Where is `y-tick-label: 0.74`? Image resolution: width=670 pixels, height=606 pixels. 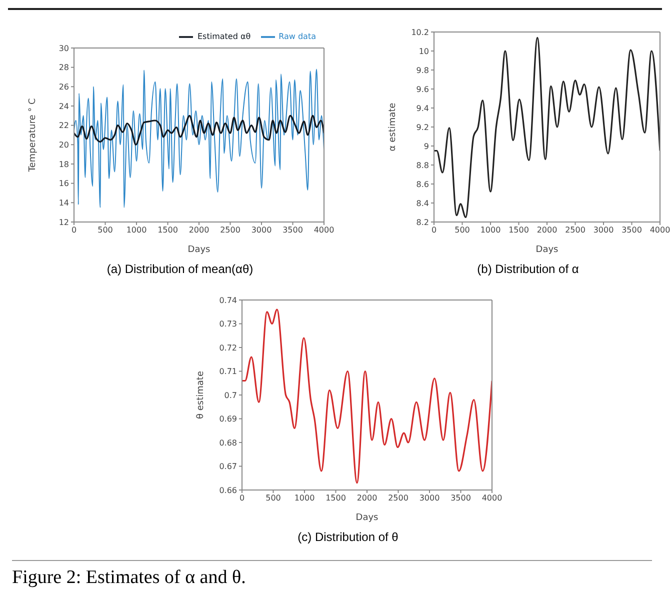 y-tick-label: 0.74 is located at coordinates (228, 300).